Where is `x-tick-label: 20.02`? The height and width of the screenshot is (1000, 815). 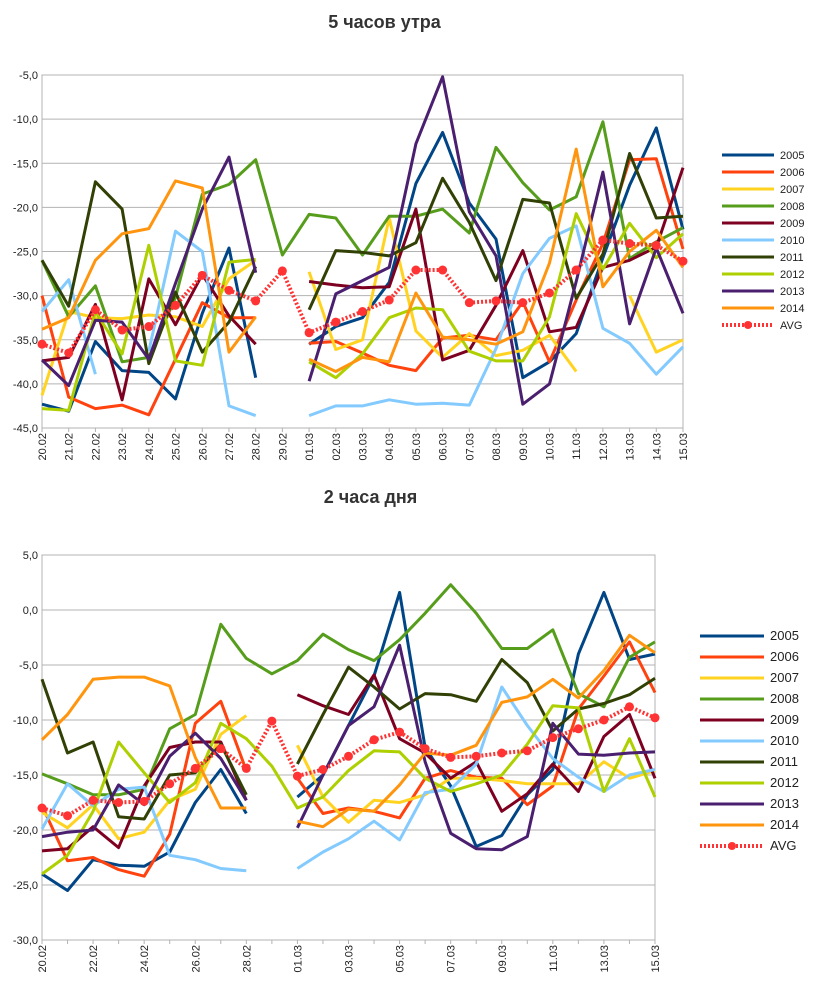 x-tick-label: 20.02 is located at coordinates (43, 447).